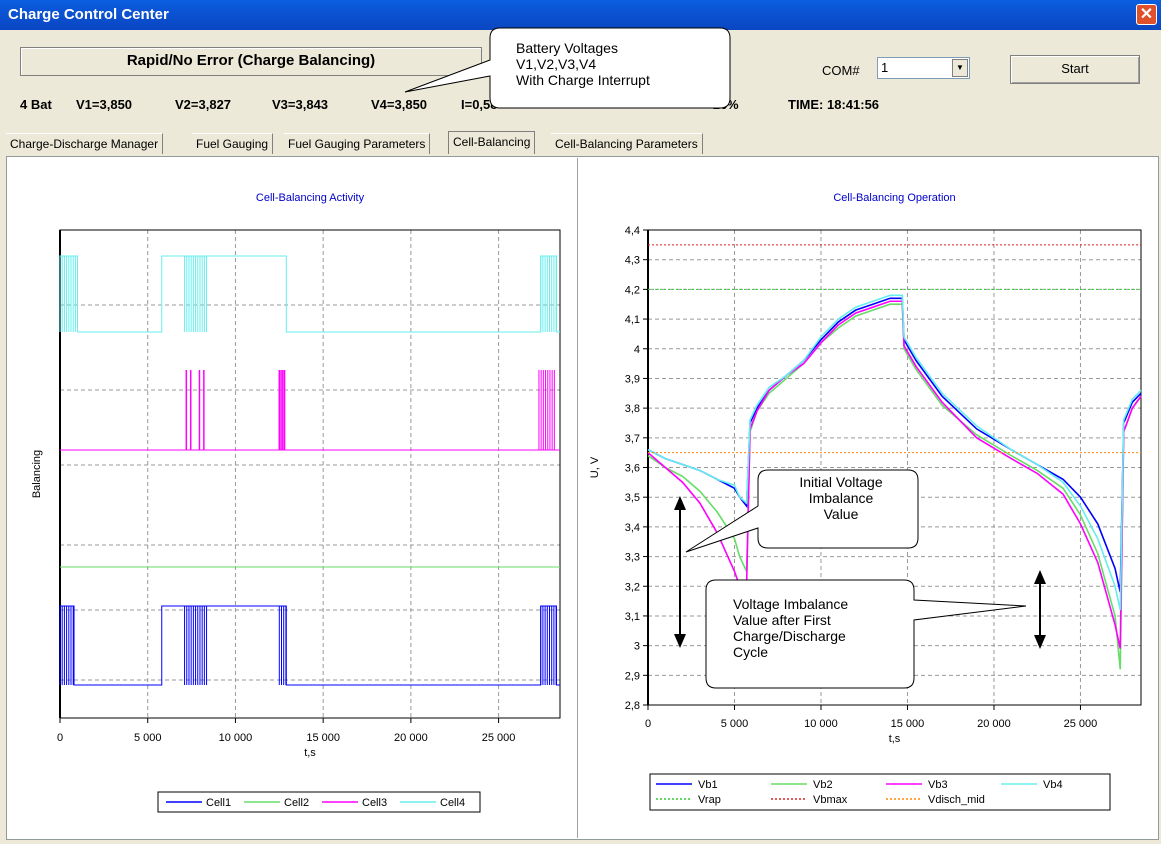 Image resolution: width=1161 pixels, height=844 pixels. Describe the element at coordinates (632, 320) in the screenshot. I see `y-tick-label: 4,1` at that location.